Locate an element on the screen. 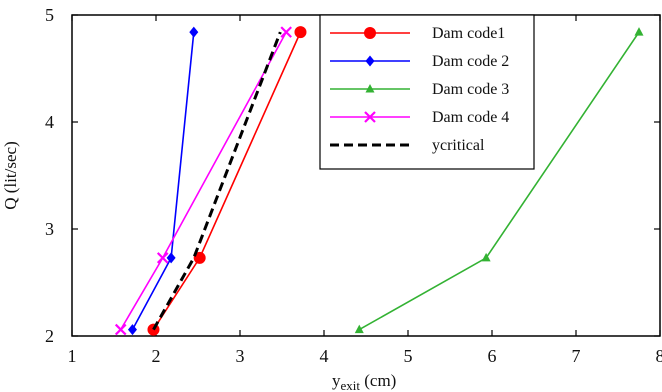 Image resolution: width=662 pixels, height=392 pixels. x-tick-label: 1 is located at coordinates (72, 356).